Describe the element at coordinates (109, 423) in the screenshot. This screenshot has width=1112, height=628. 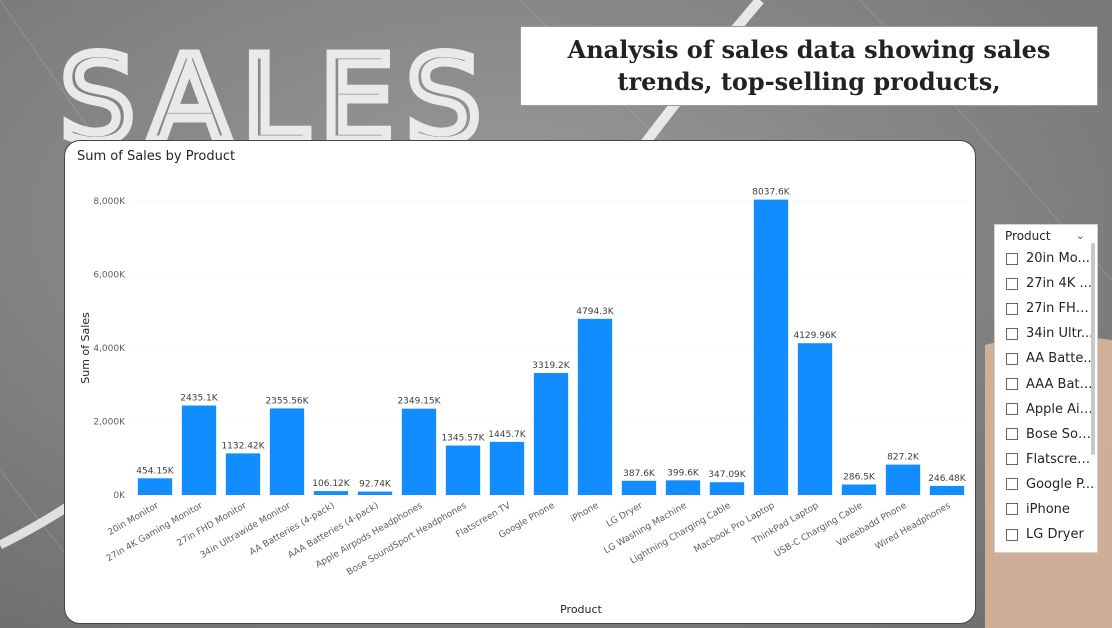
I see `y-tick-label: 2,000K` at that location.